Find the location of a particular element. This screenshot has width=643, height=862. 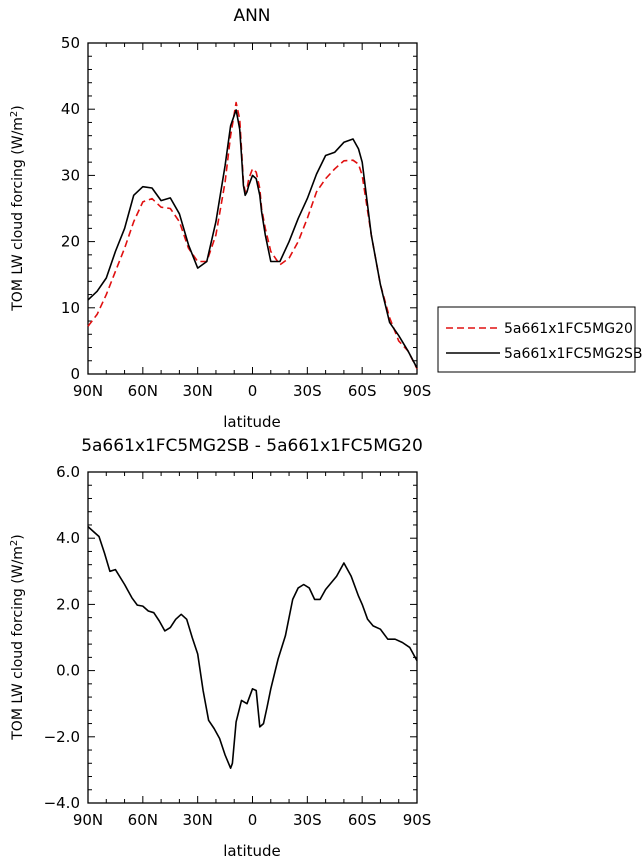

y-tick-label: 50 is located at coordinates (70, 43).